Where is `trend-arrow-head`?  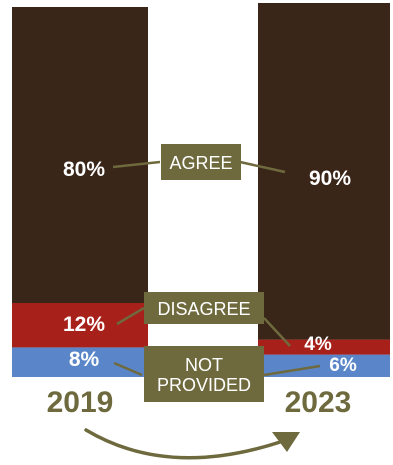 trend-arrow-head is located at coordinates (286, 442).